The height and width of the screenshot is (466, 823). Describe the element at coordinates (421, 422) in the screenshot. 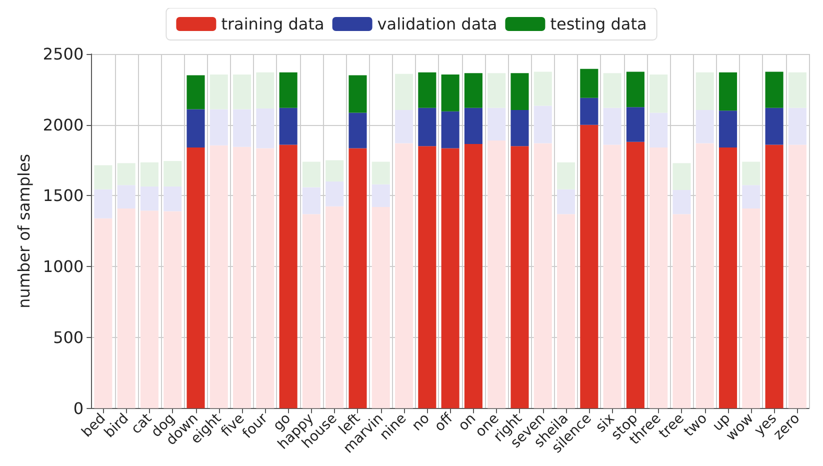

I see `x-tick-label: no` at that location.